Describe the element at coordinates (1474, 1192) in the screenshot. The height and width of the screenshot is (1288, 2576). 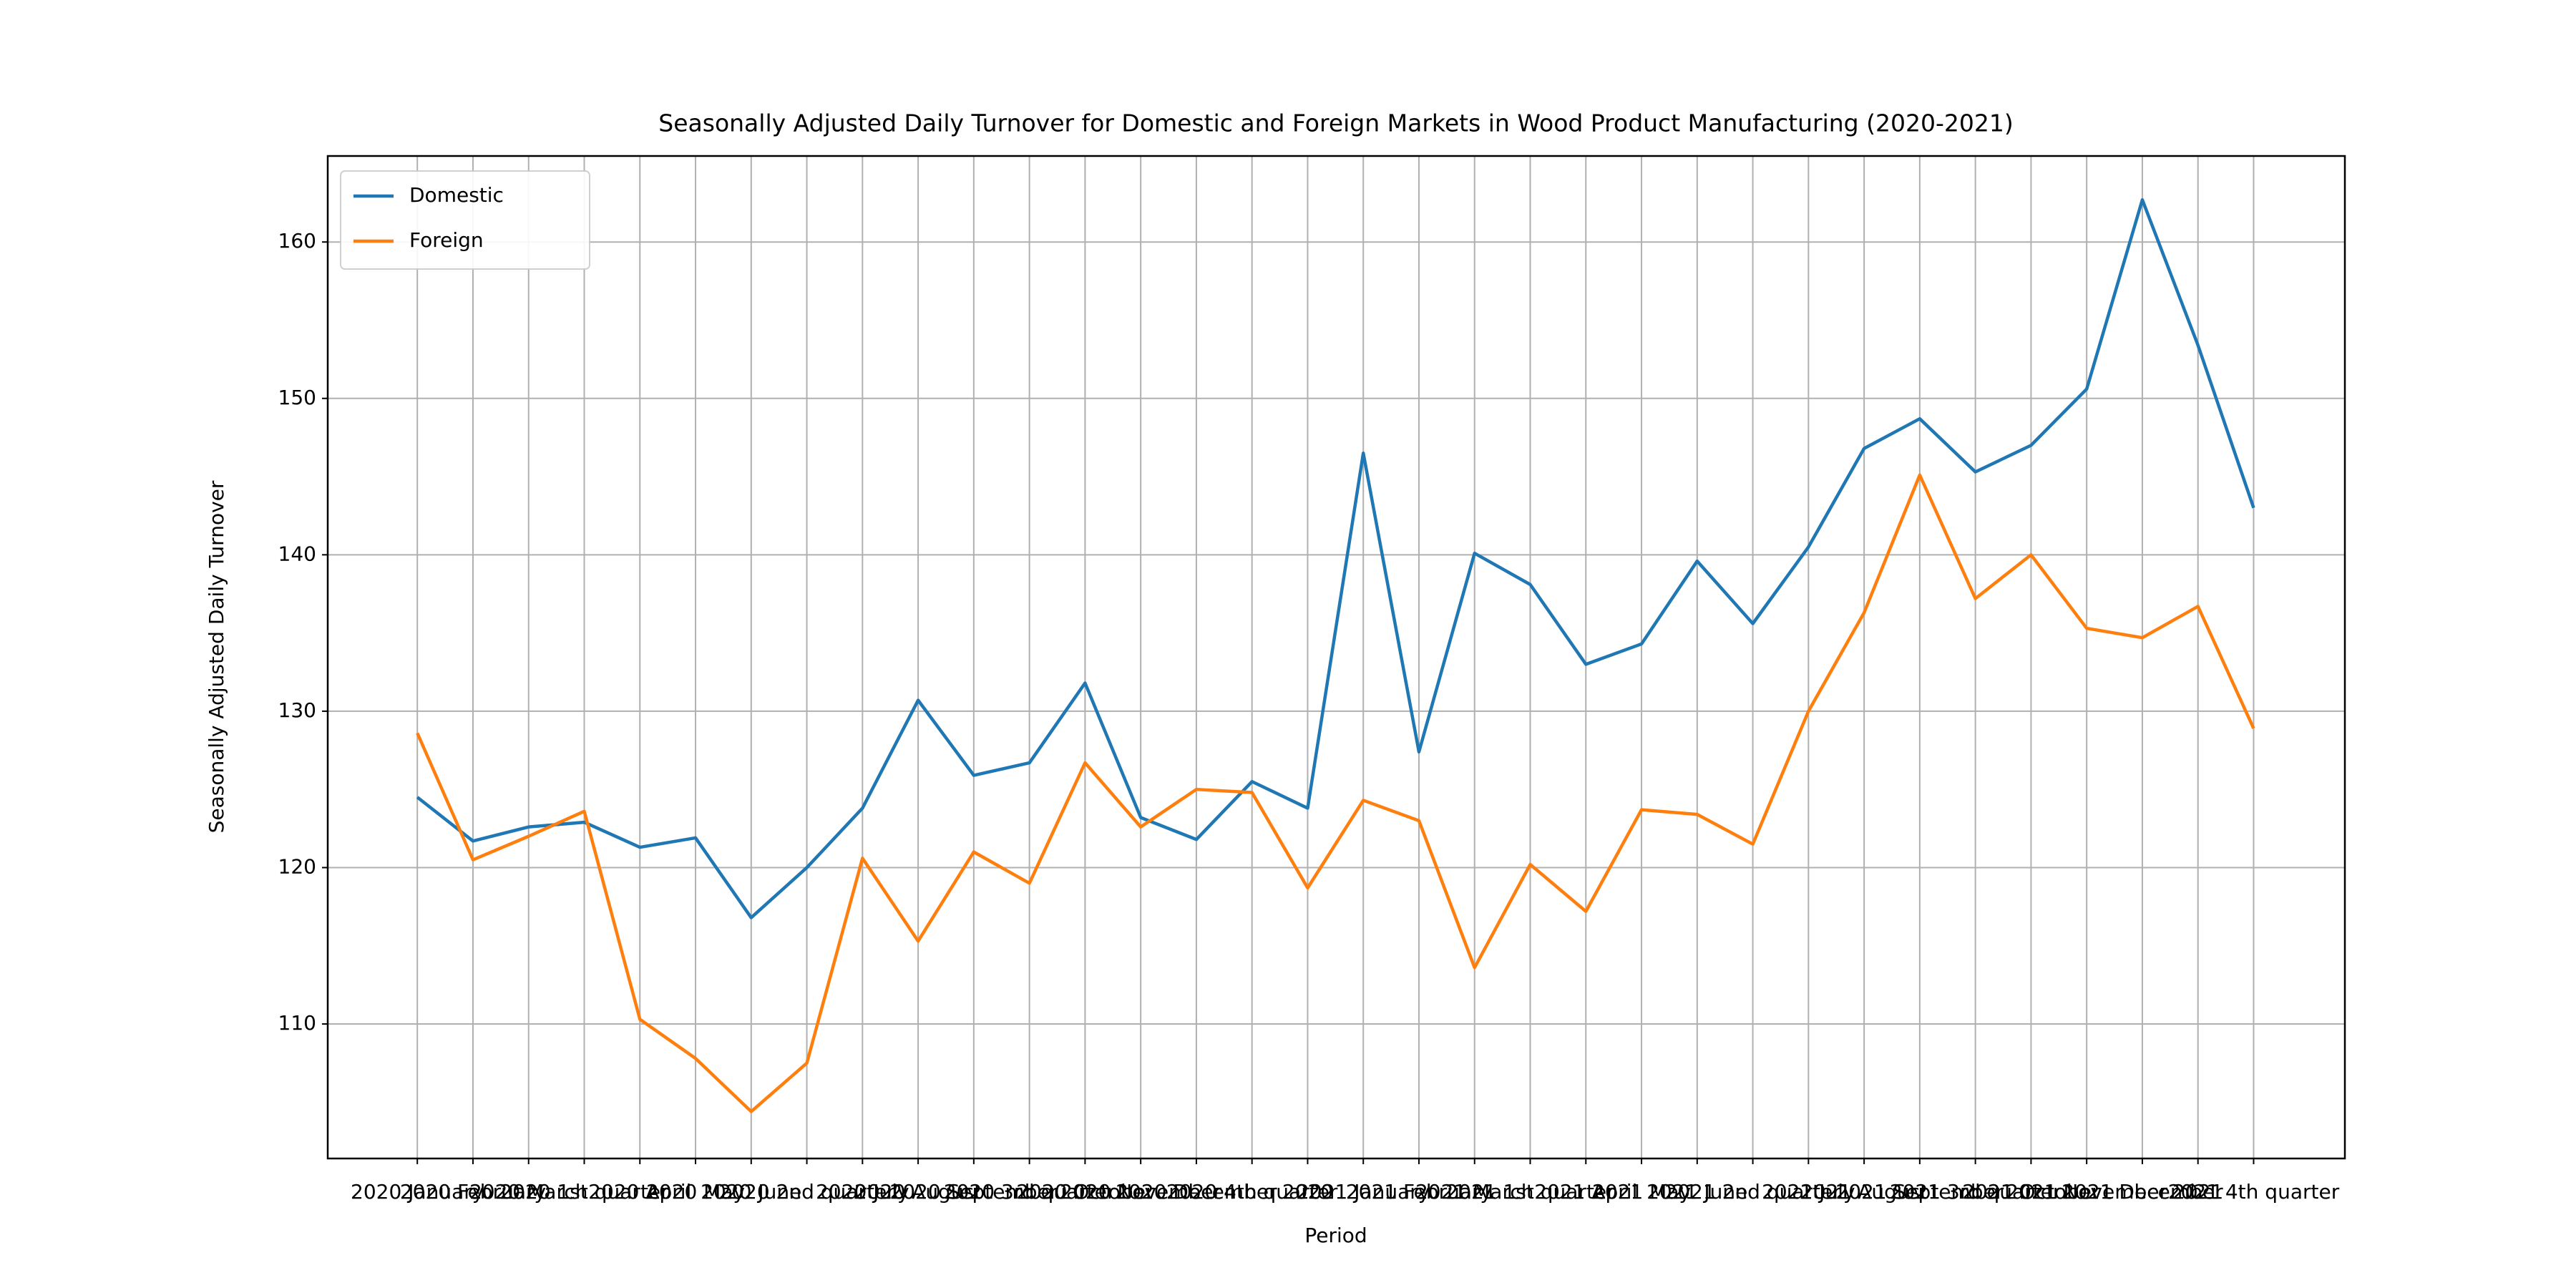
I see `x-tick-label: 2021 March` at that location.